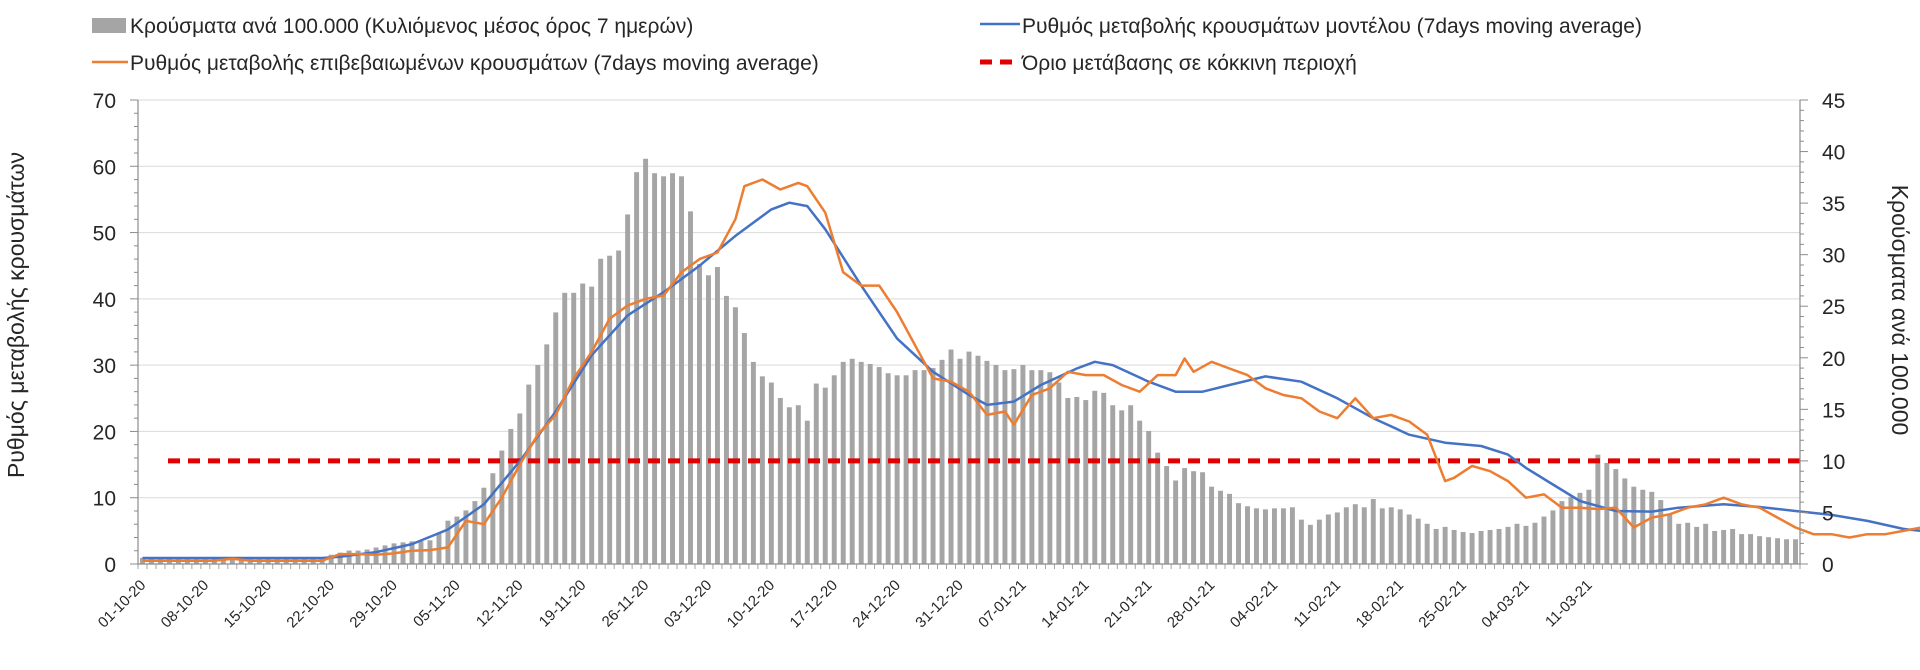 Image resolution: width=1920 pixels, height=670 pixels. Describe the element at coordinates (185, 604) in the screenshot. I see `x-tick-label: 08-10-20` at that location.